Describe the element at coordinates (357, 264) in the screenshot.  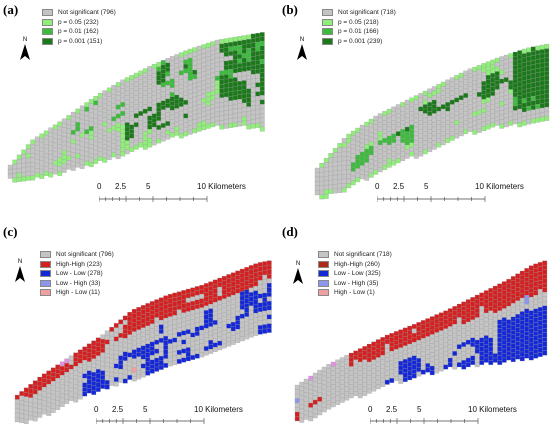
I see `legend-label: High-High (260)` at that location.